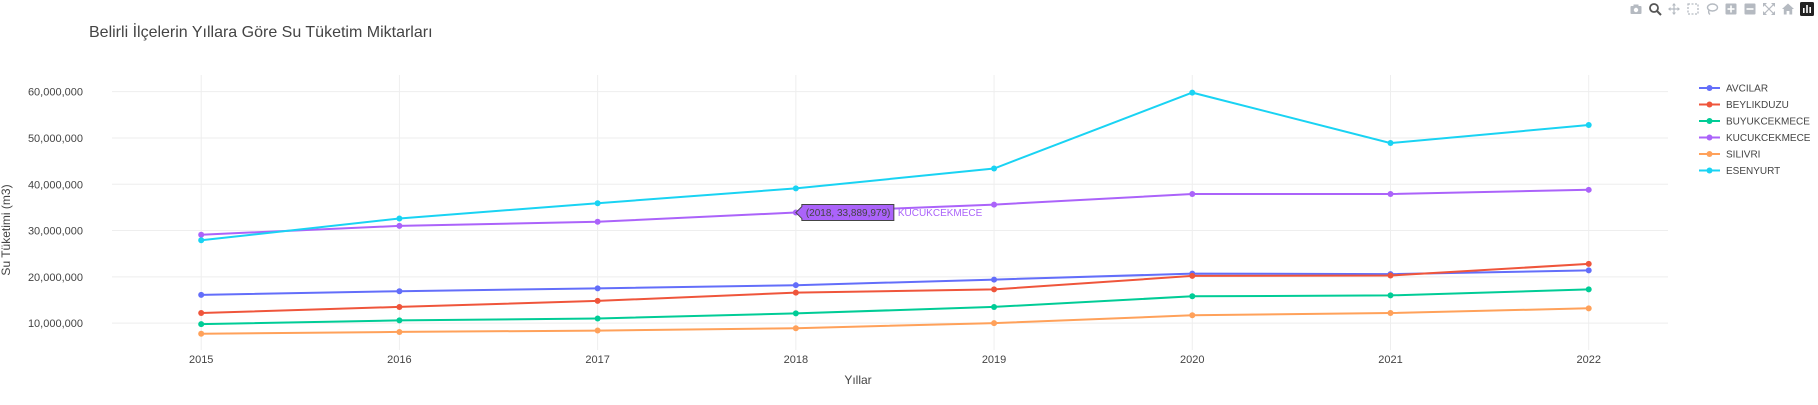  Describe the element at coordinates (848, 213) in the screenshot. I see `hover-tooltip-value: (2018, 33,889,979)` at that location.